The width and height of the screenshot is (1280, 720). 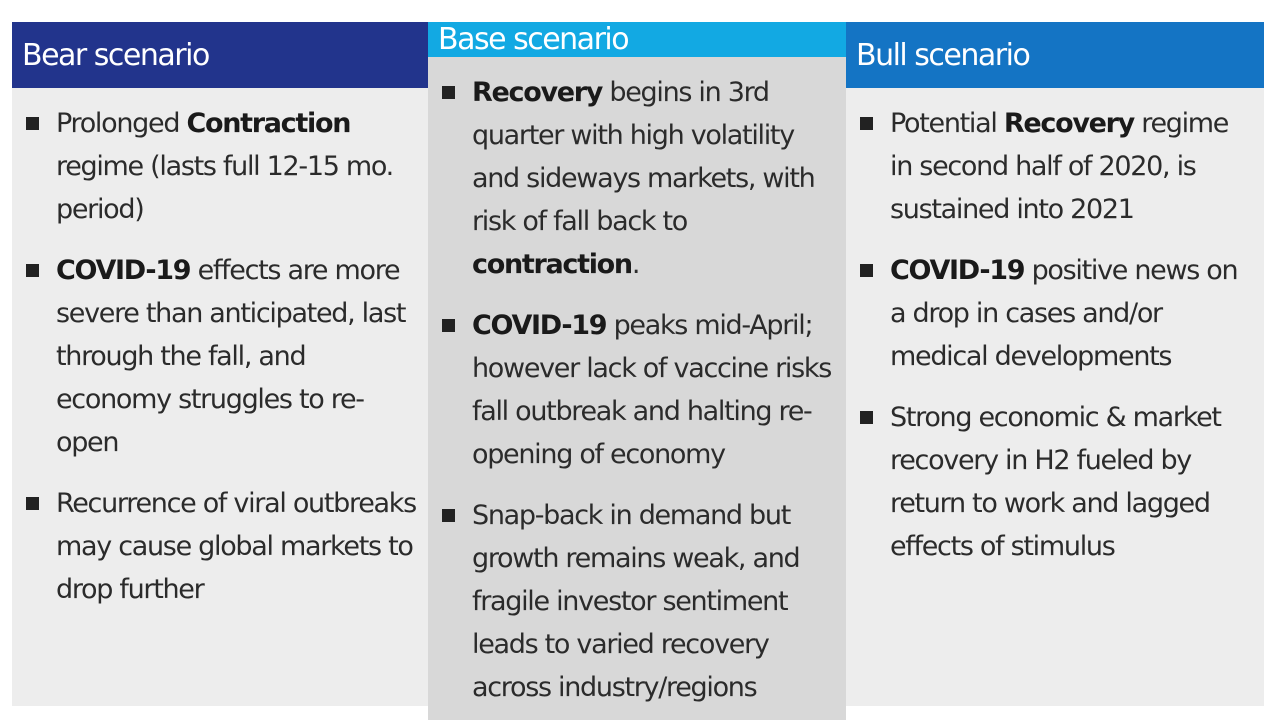 What do you see at coordinates (268, 123) in the screenshot?
I see `bullet-bold-term: Contraction` at bounding box center [268, 123].